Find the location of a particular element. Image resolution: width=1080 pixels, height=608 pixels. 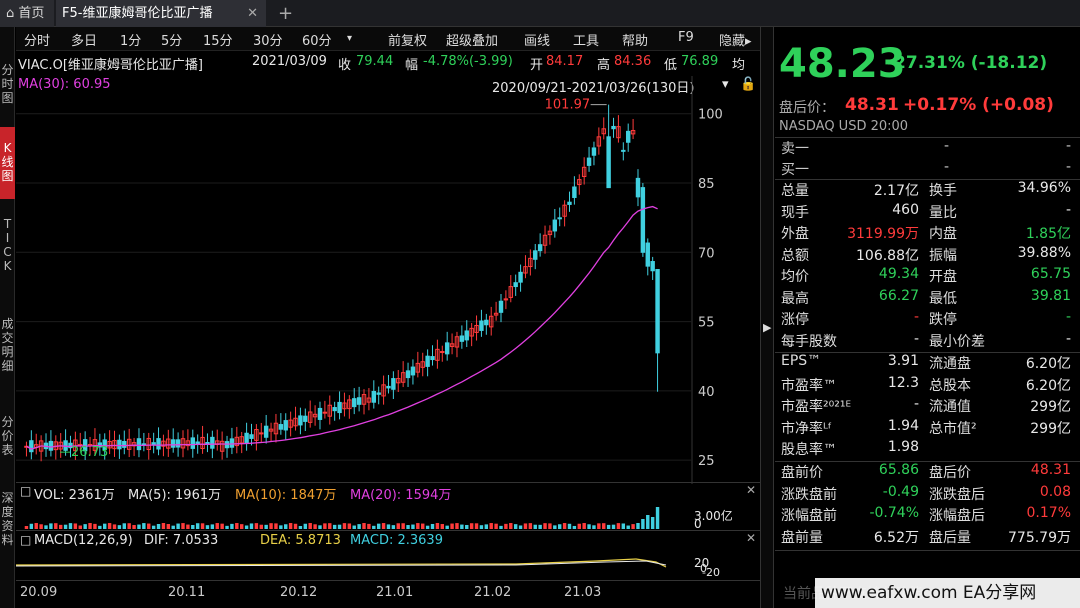

open-value: 84.17 is located at coordinates (565, 61).